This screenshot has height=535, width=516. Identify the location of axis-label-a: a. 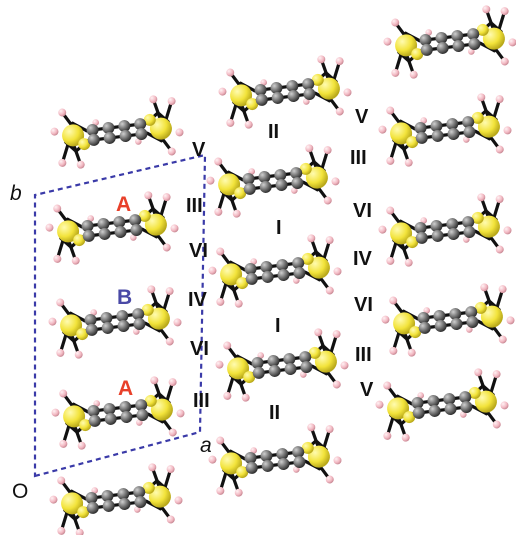
(206, 445).